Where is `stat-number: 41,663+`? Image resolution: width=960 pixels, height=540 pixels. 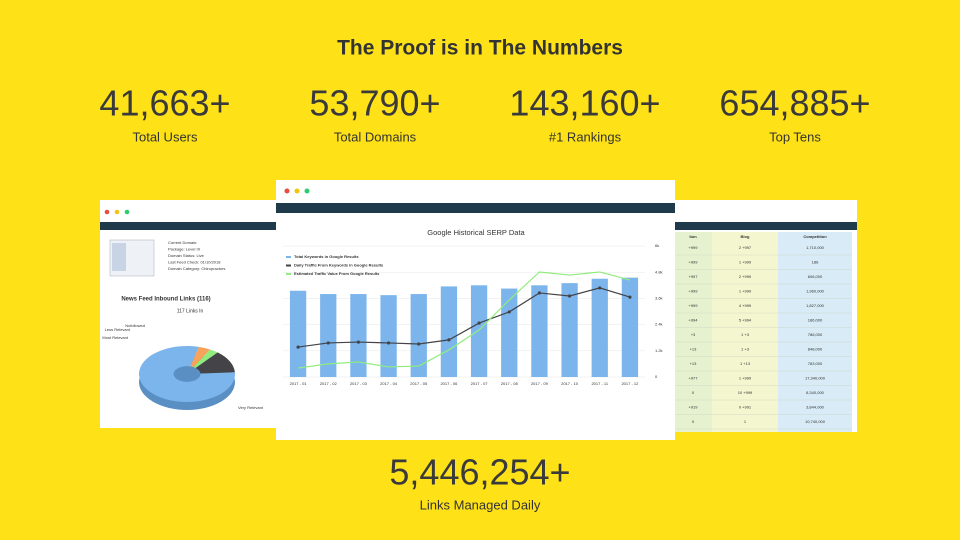
stat-number: 41,663+ is located at coordinates (164, 103).